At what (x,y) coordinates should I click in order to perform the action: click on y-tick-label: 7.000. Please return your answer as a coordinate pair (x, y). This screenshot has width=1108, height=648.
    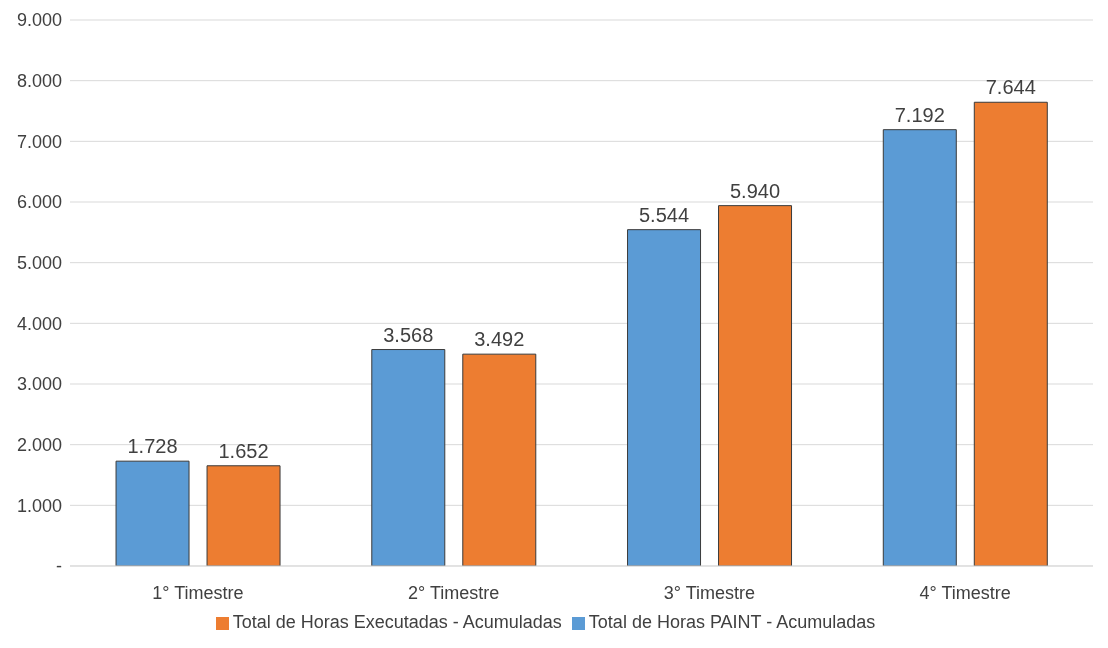
    Looking at the image, I should click on (39, 141).